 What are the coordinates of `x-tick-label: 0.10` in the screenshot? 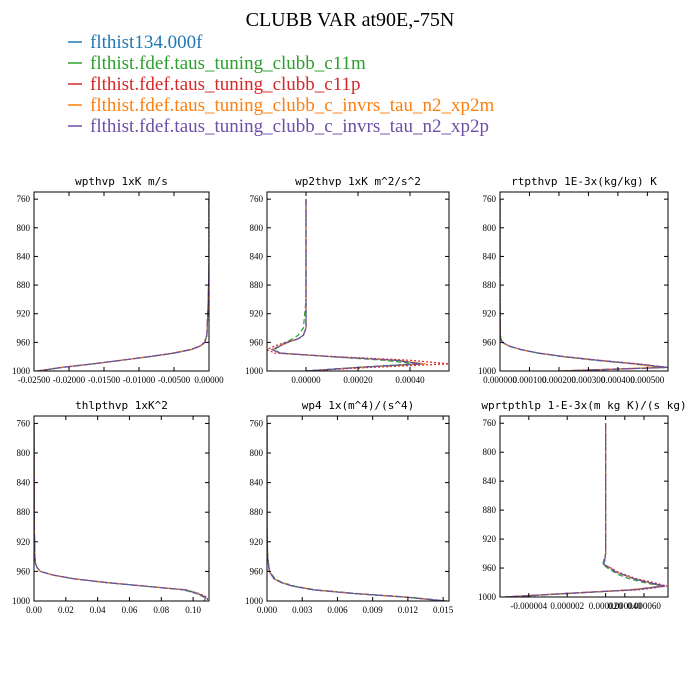 It's located at (193, 610).